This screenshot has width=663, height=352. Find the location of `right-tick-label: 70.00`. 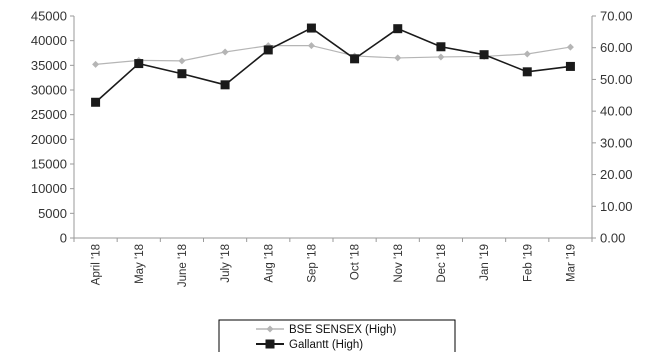

right-tick-label: 70.00 is located at coordinates (616, 16).